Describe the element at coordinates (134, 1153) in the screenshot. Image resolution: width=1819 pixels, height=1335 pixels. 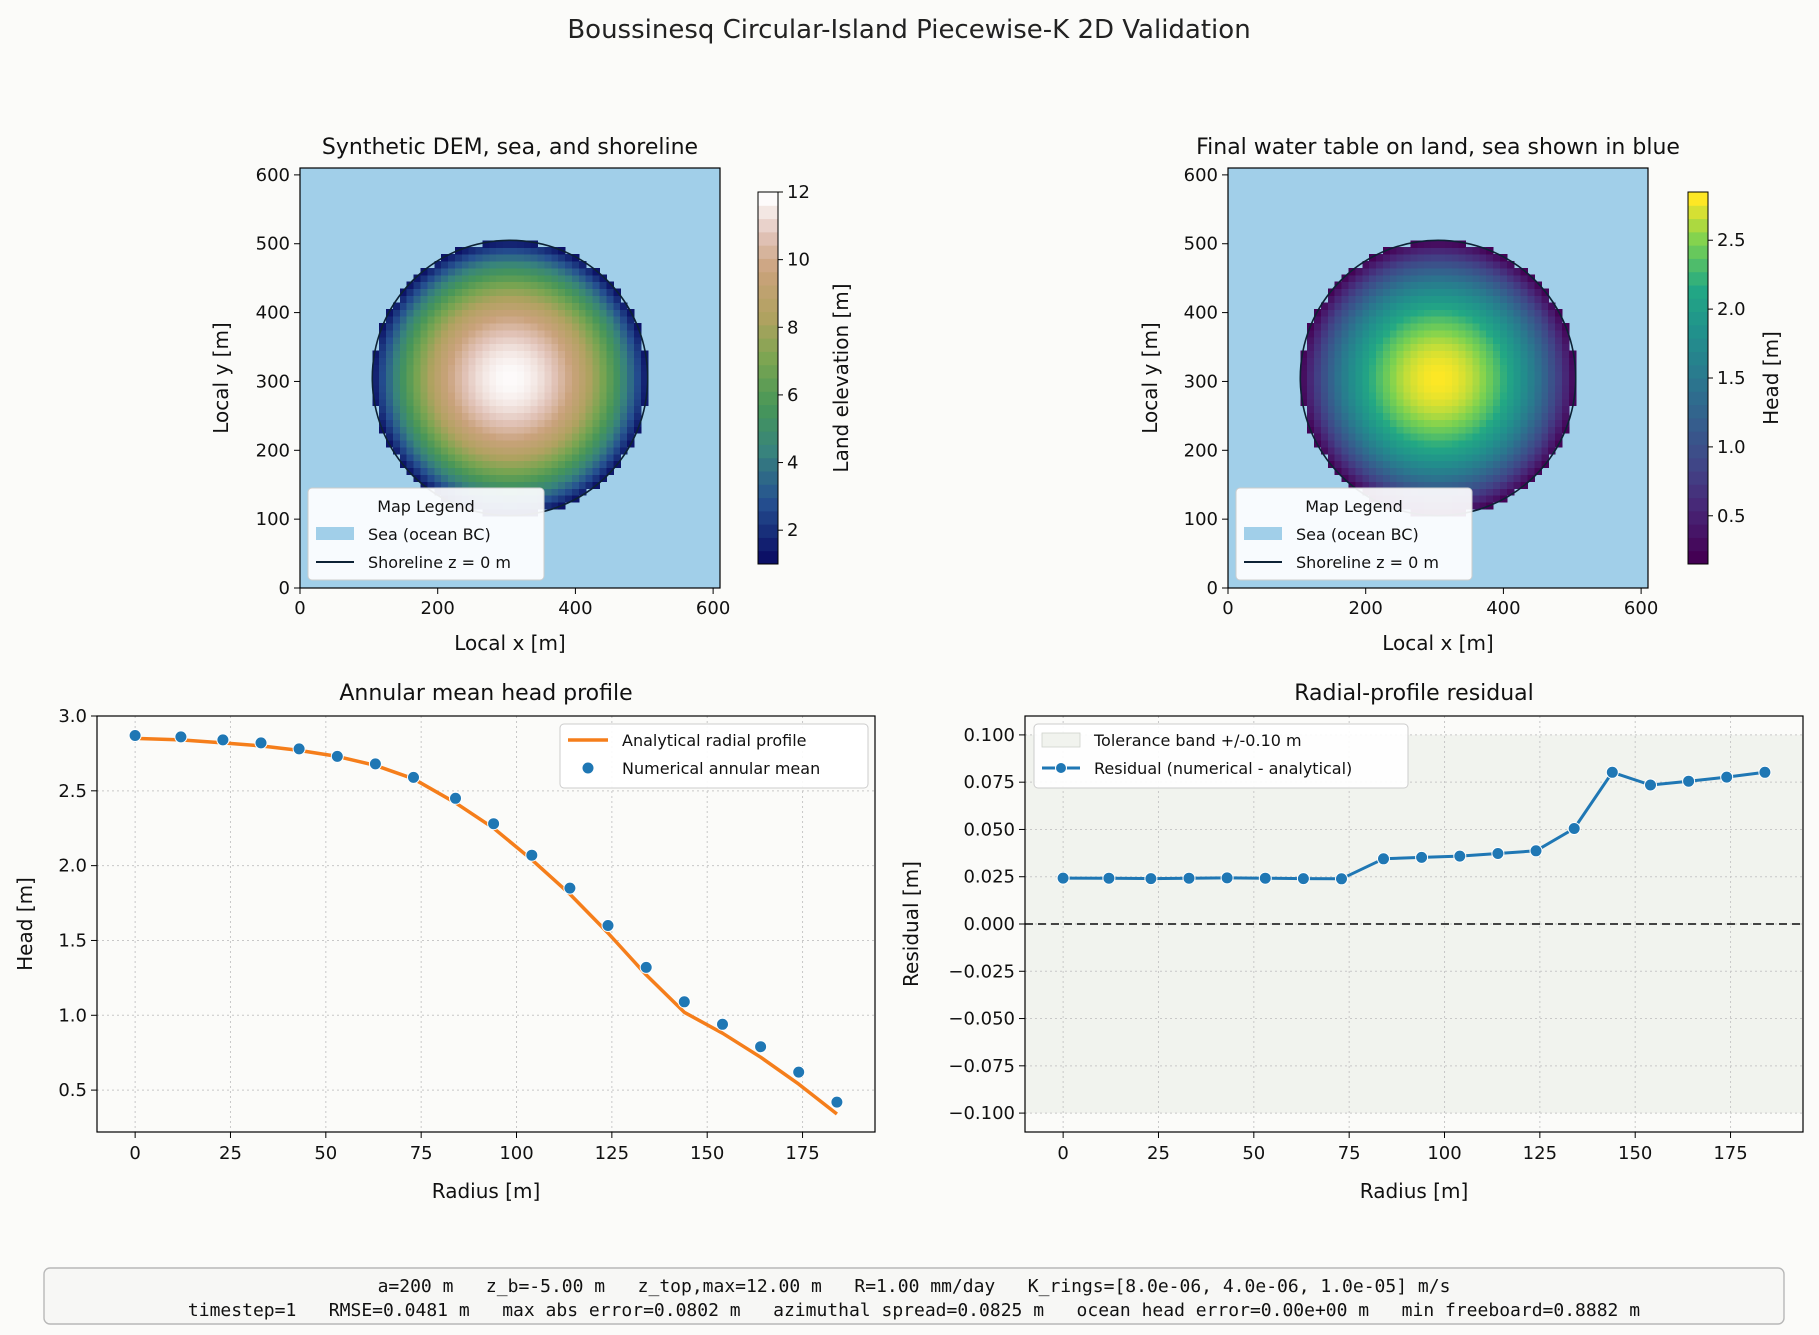
I see `x-tick-label: 0` at that location.